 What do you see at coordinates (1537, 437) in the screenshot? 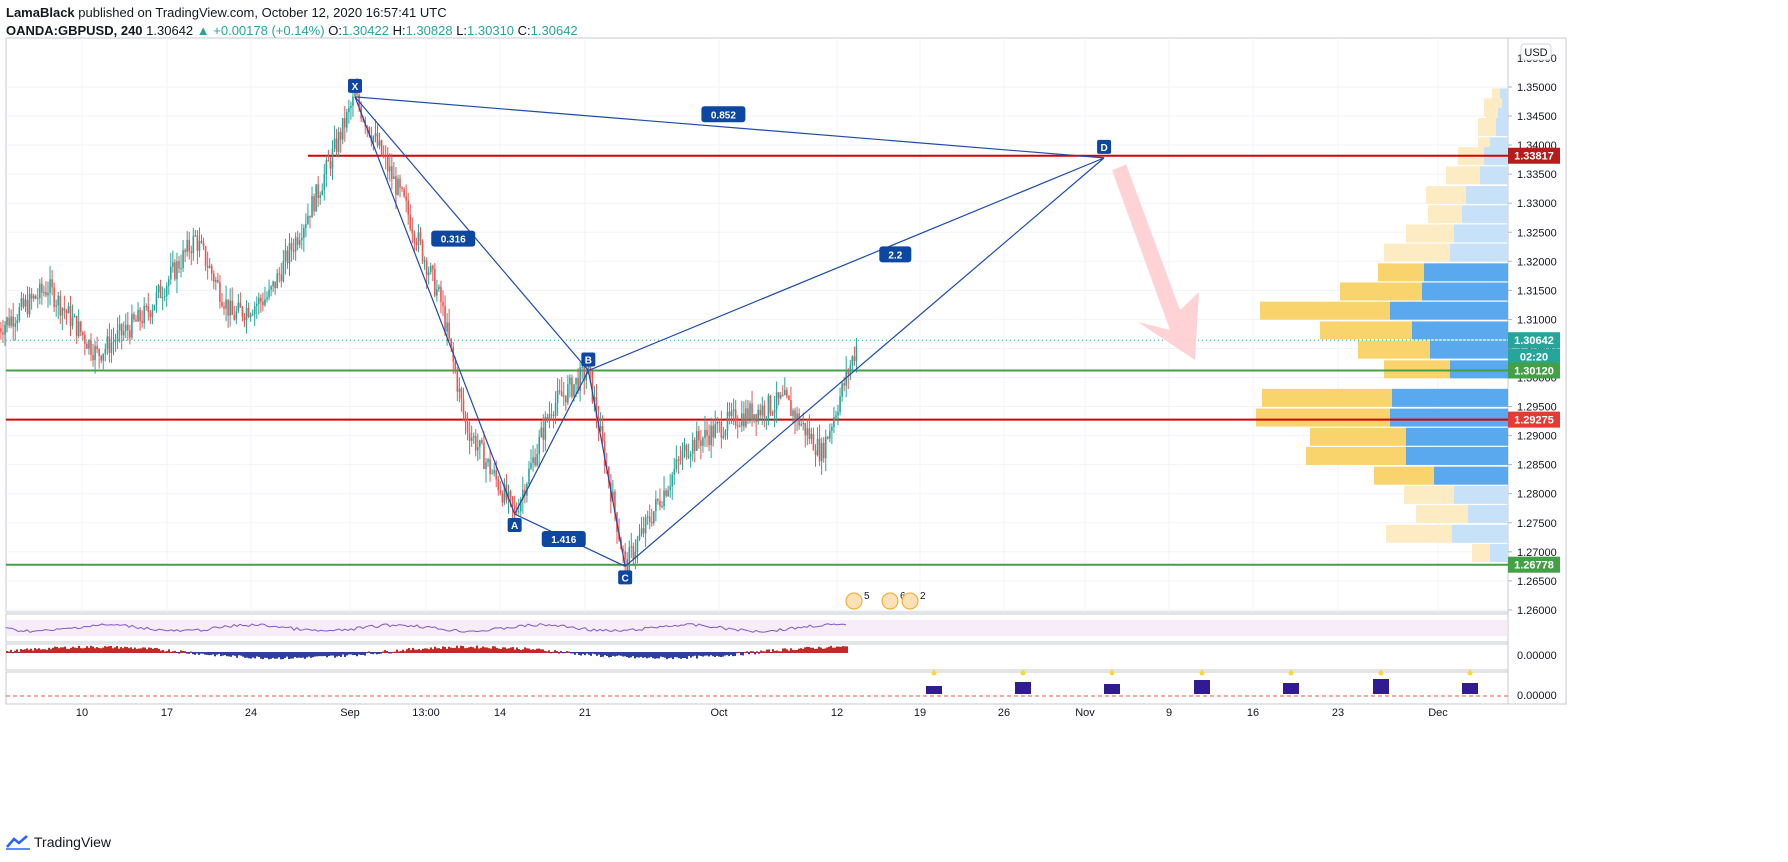
I see `y-tick-label: 1.29000` at bounding box center [1537, 437].